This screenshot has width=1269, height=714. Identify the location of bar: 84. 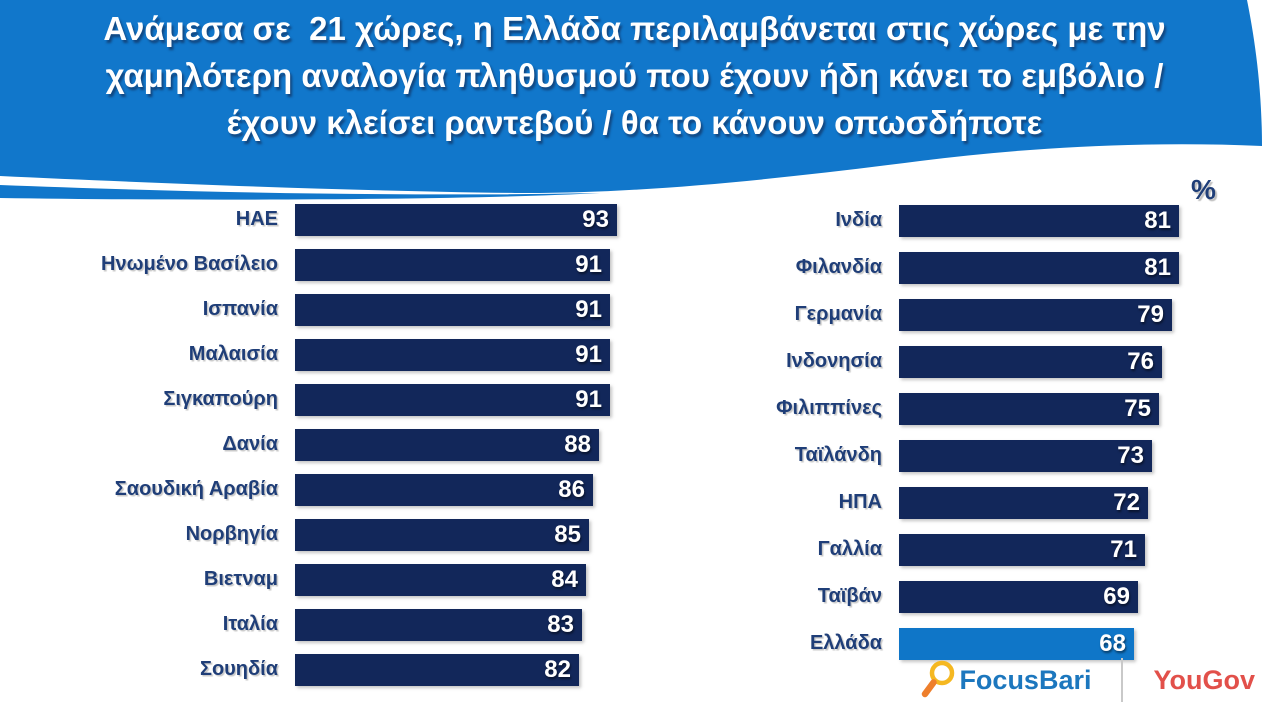
(440, 579).